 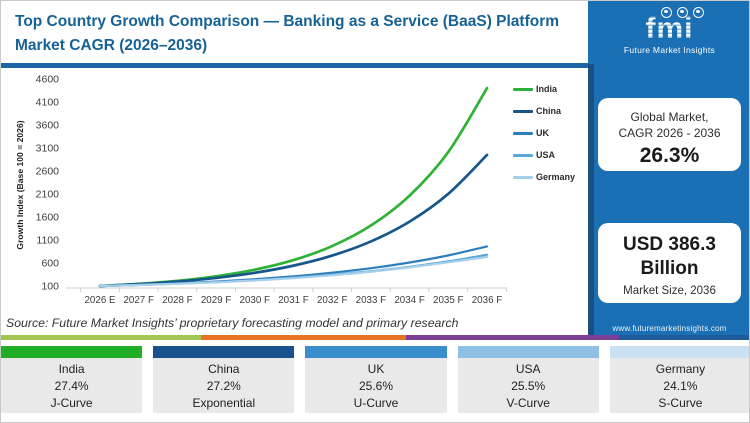 What do you see at coordinates (48, 80) in the screenshot?
I see `y-tick-label: 4600` at bounding box center [48, 80].